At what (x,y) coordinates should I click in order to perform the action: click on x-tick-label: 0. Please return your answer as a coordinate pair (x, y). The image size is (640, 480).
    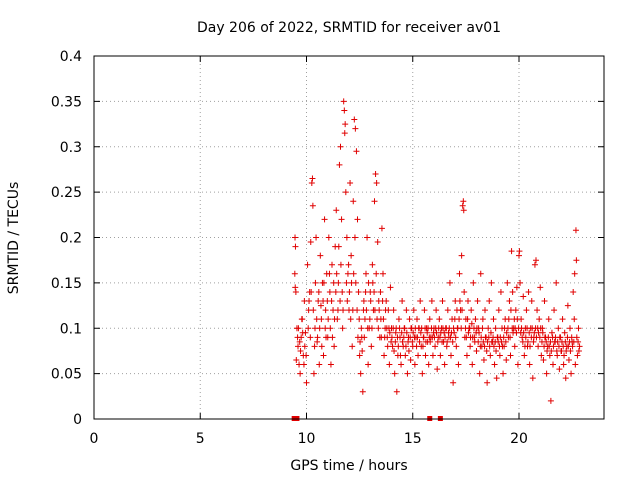
    Looking at the image, I should click on (94, 439).